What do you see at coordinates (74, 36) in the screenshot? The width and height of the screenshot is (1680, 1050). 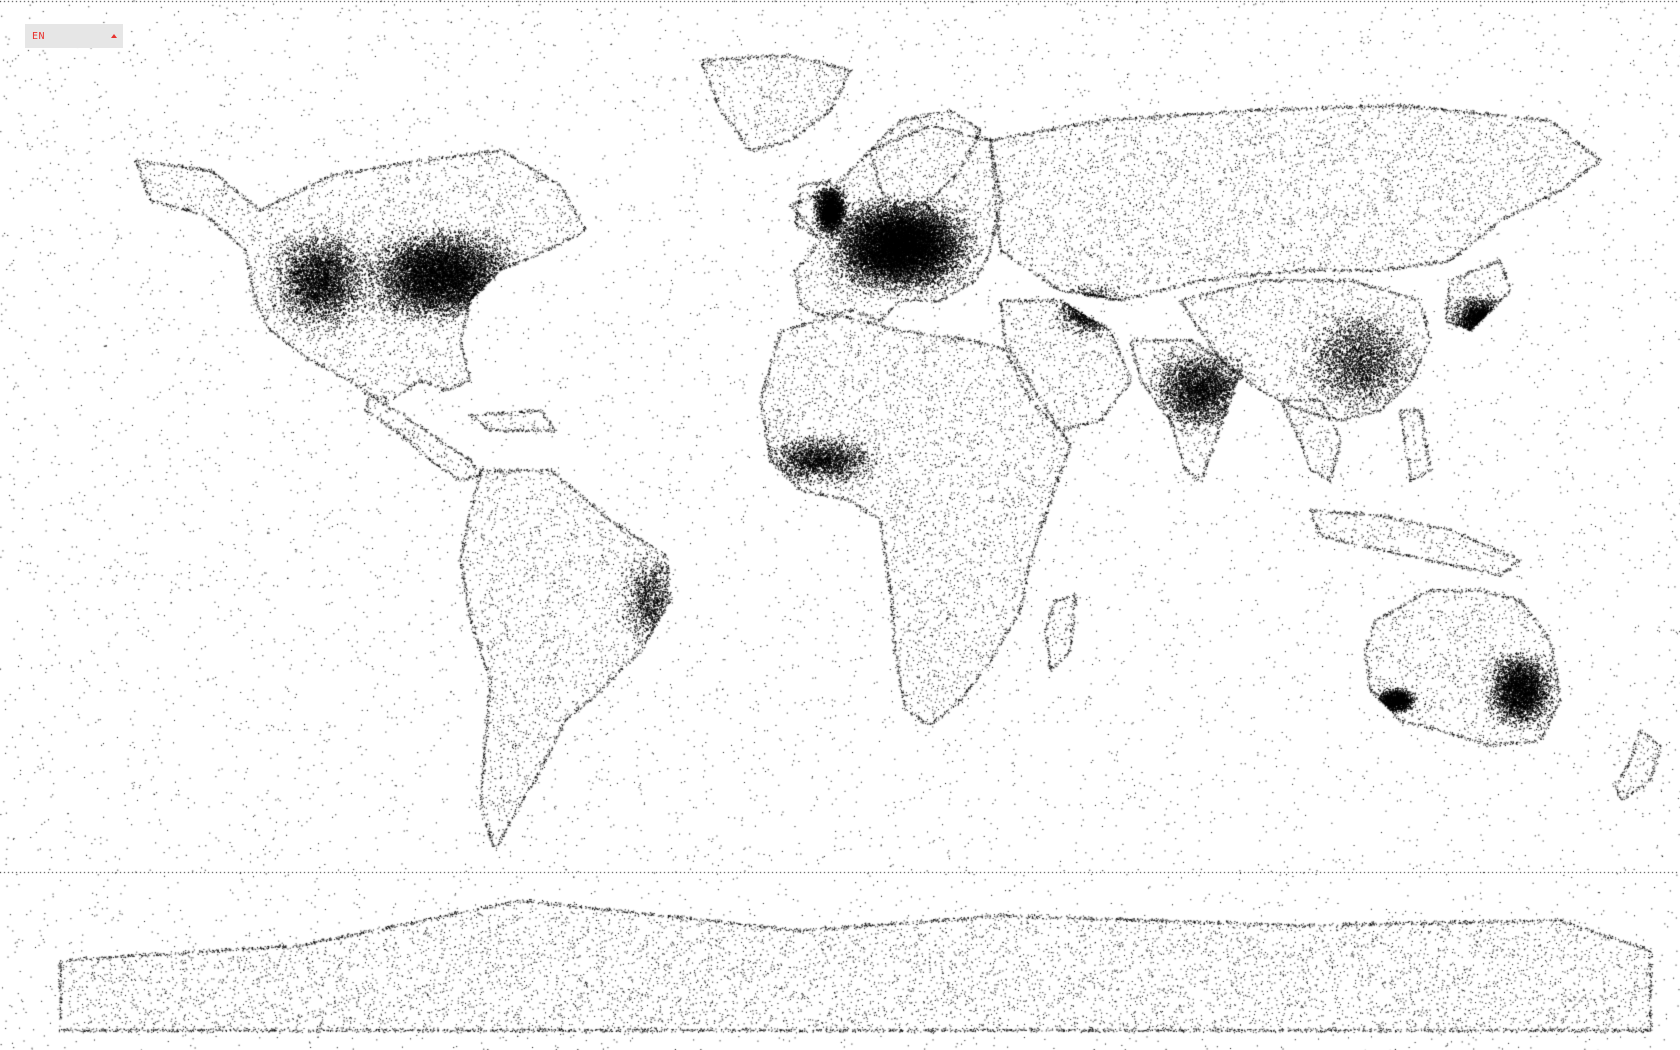 I see `language-selector: EN` at bounding box center [74, 36].